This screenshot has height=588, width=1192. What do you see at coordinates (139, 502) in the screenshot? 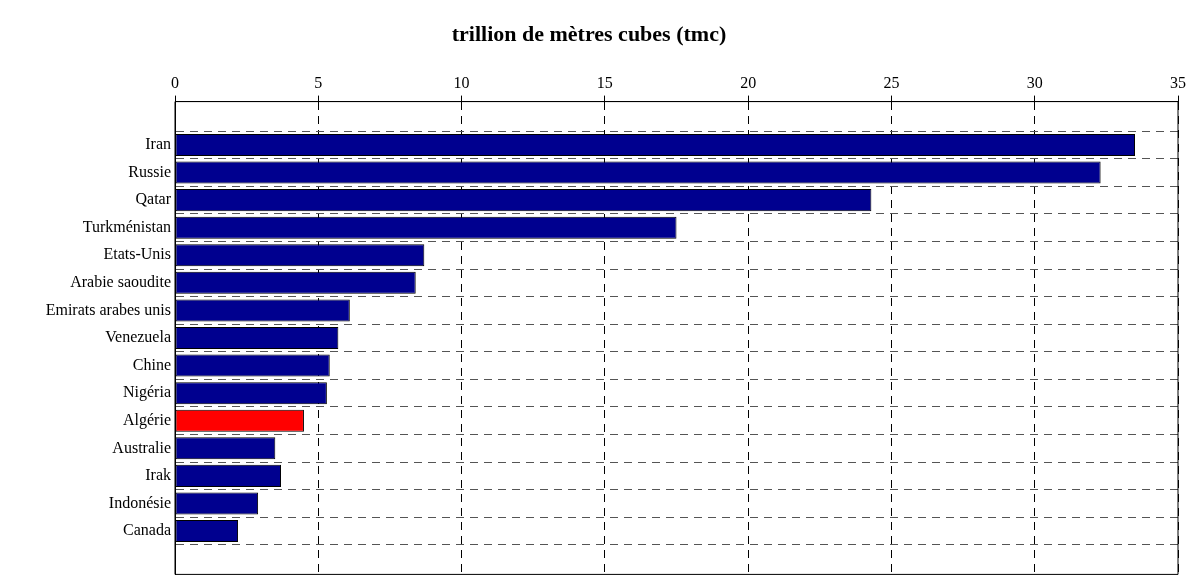
I see `y-tick-label: Indonésie` at bounding box center [139, 502].